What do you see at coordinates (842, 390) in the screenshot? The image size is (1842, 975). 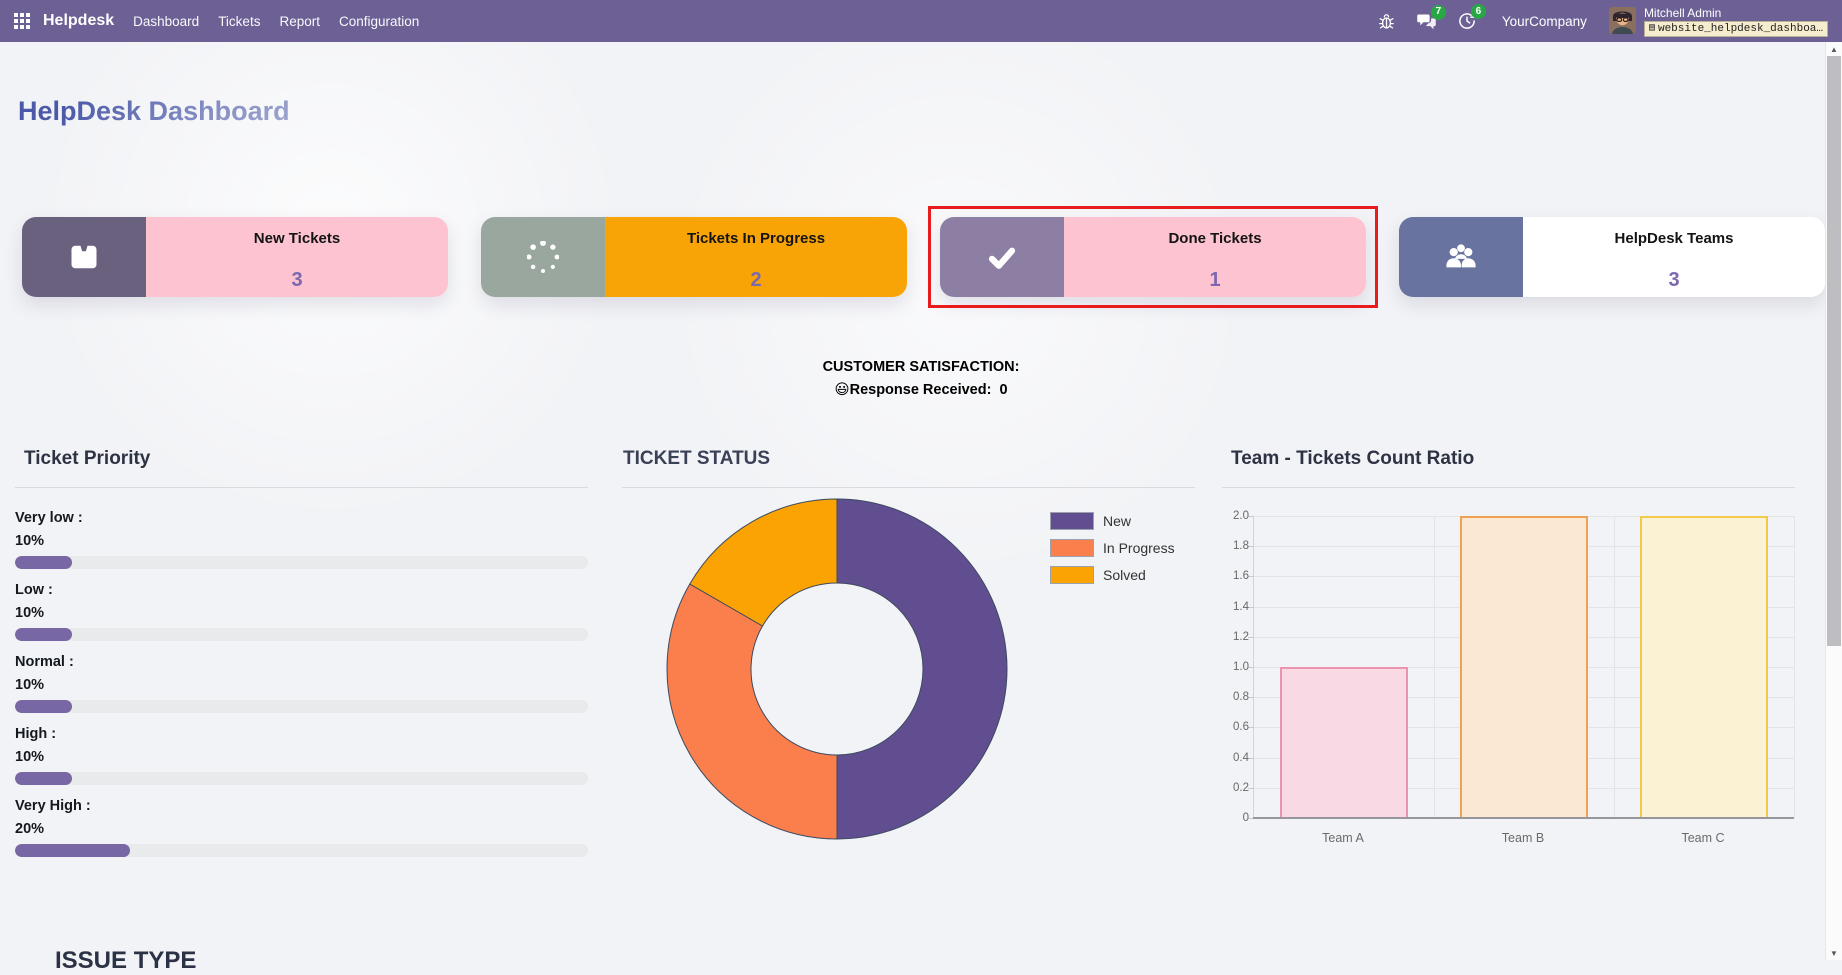 I see `smiley-icon: 😃` at bounding box center [842, 390].